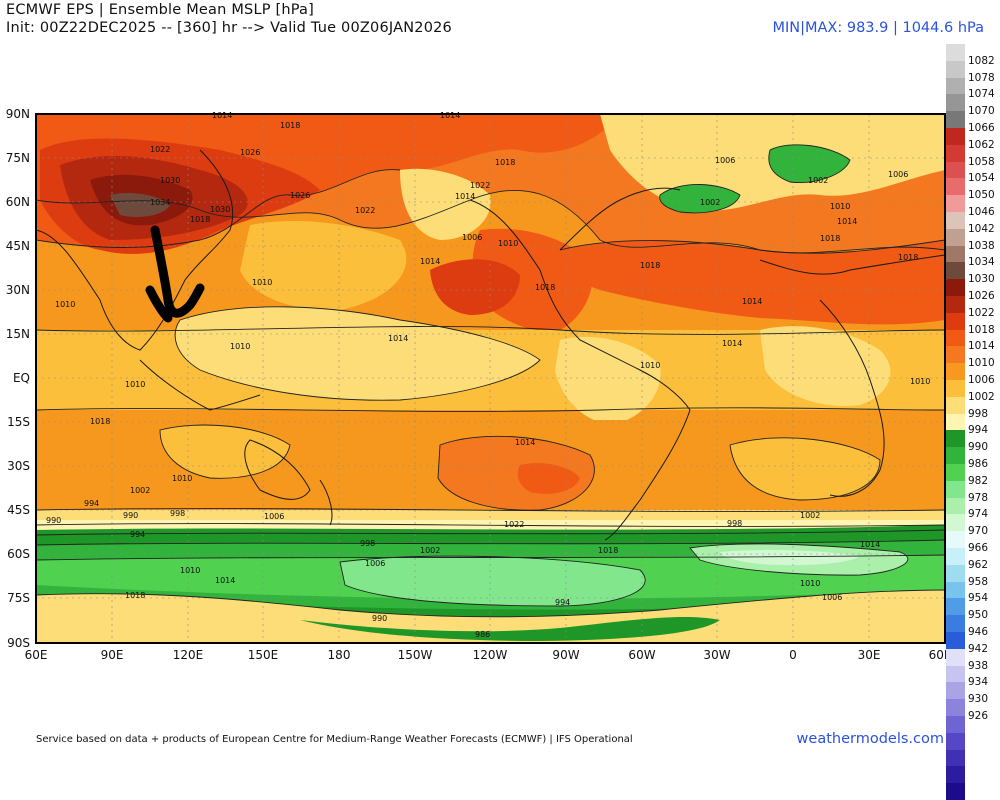  What do you see at coordinates (18, 510) in the screenshot?
I see `lat-label: 45S` at bounding box center [18, 510].